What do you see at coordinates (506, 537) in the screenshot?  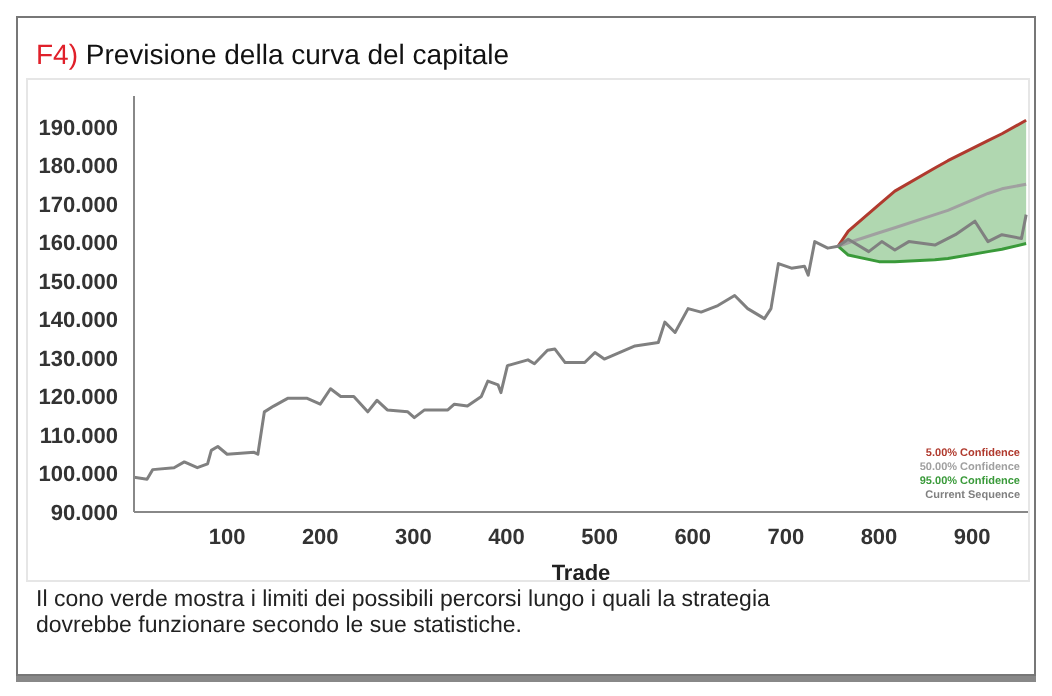 I see `x-tick-label: 400` at bounding box center [506, 537].